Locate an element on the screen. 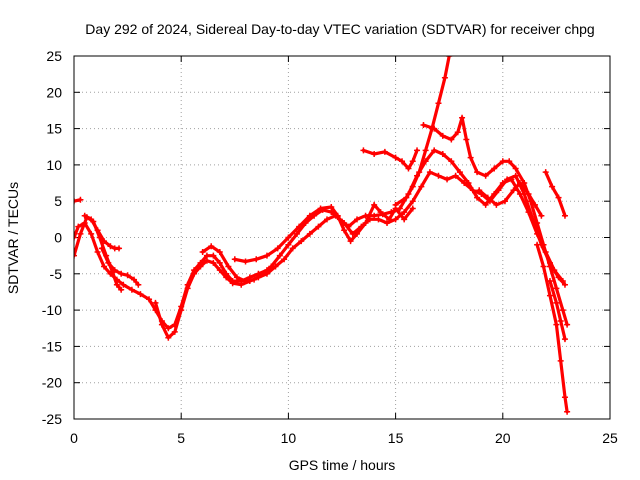  y-axis-label: SDTVAR / TECUs is located at coordinates (13, 238).